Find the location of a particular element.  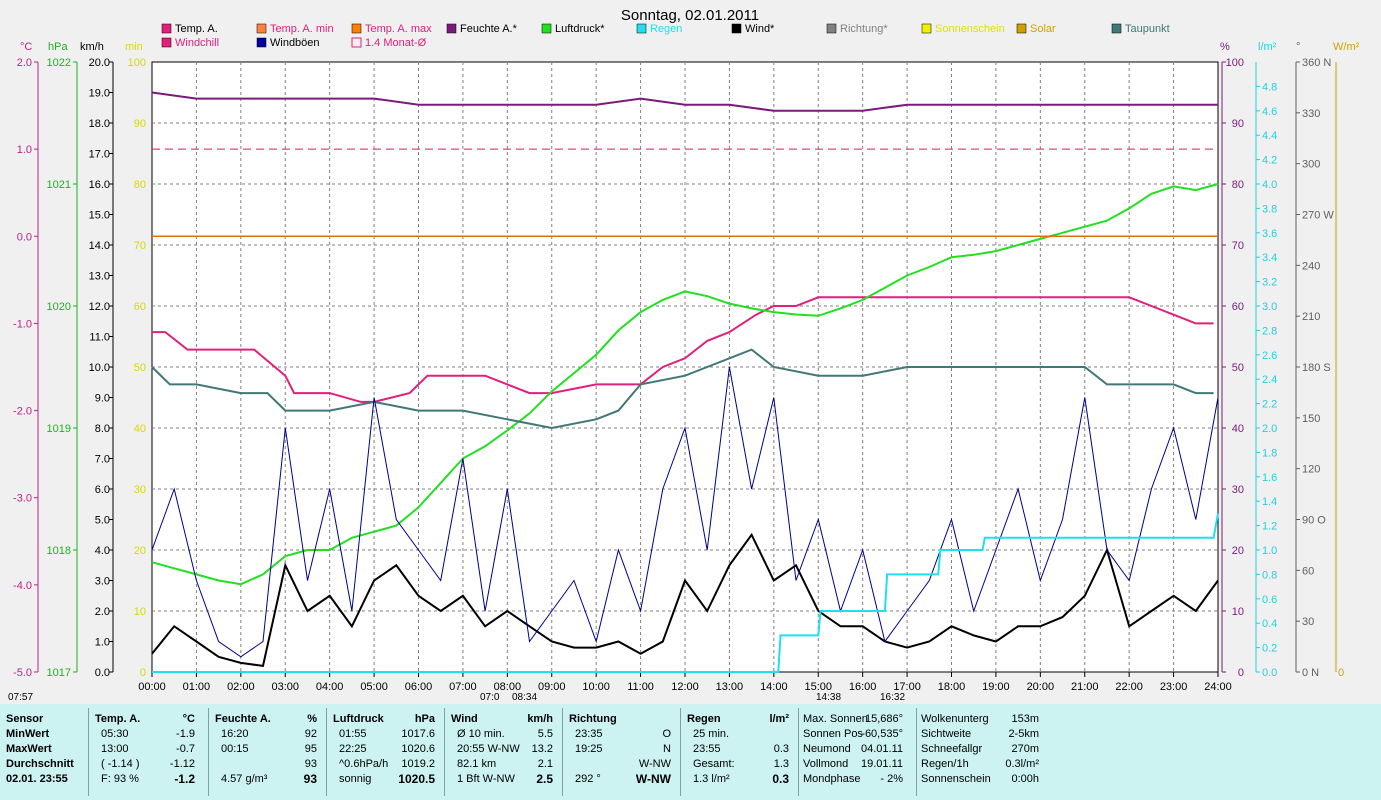

sun-time-label: 14:38 is located at coordinates (828, 697).